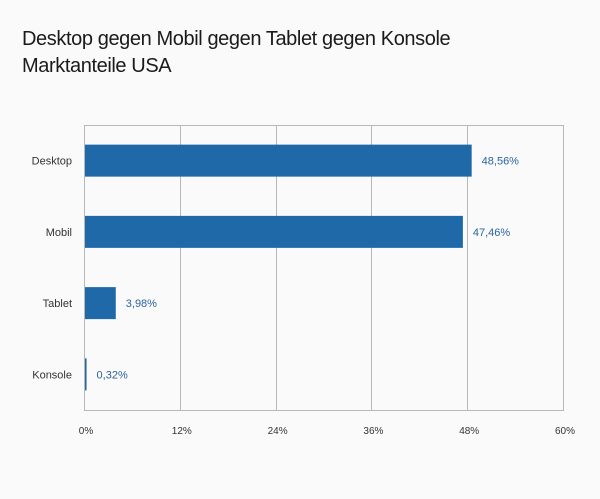  Describe the element at coordinates (97, 66) in the screenshot. I see `chart-title-line-2: Marktanteile USA` at that location.